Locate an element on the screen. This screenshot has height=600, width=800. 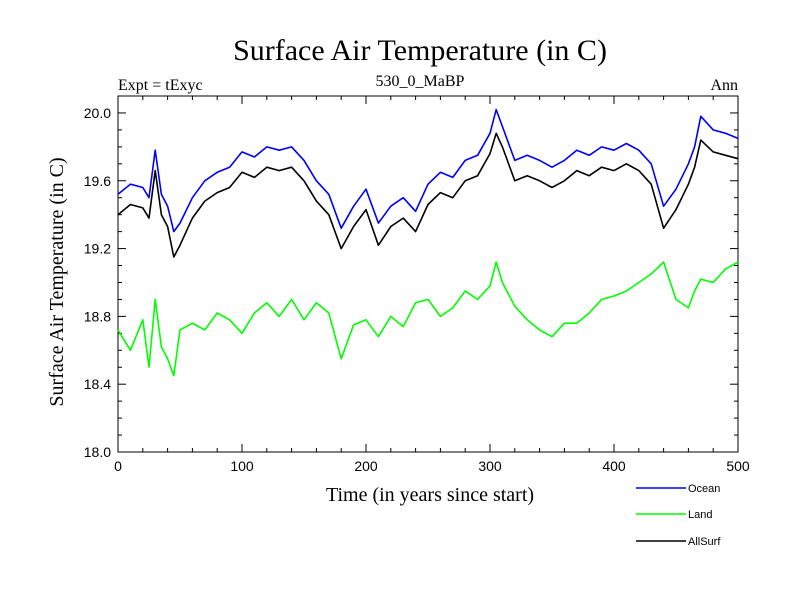
y-tick-label: 18.8 is located at coordinates (97, 316).